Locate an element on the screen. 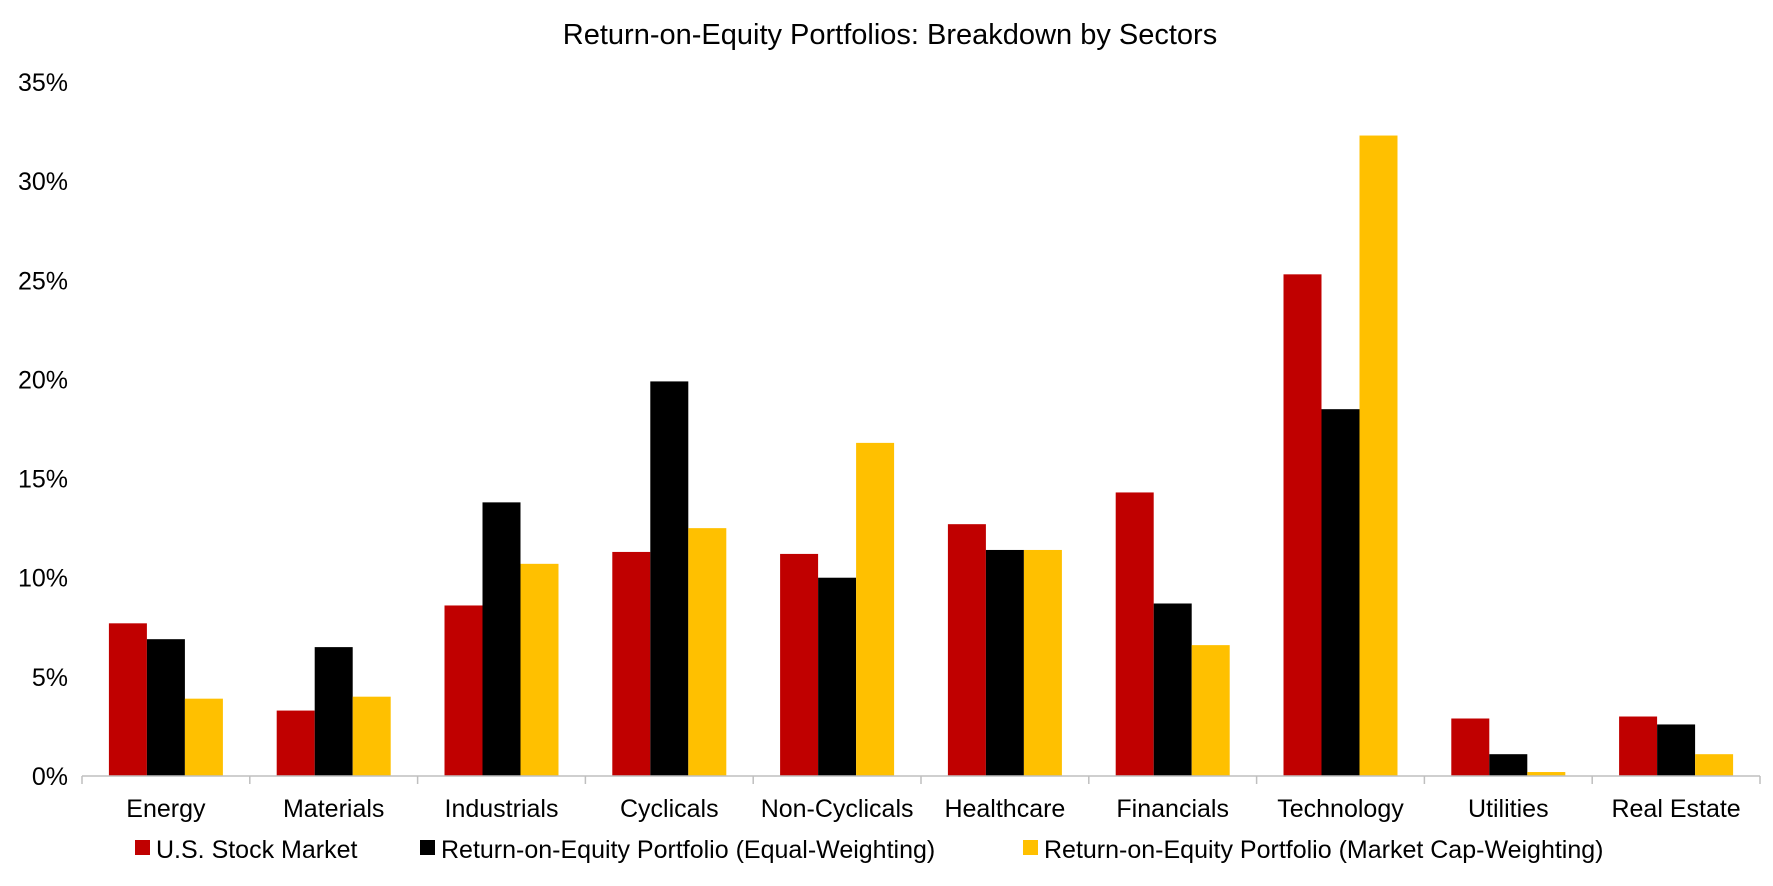 The height and width of the screenshot is (886, 1773). y-tick-label: 25% is located at coordinates (43, 281).